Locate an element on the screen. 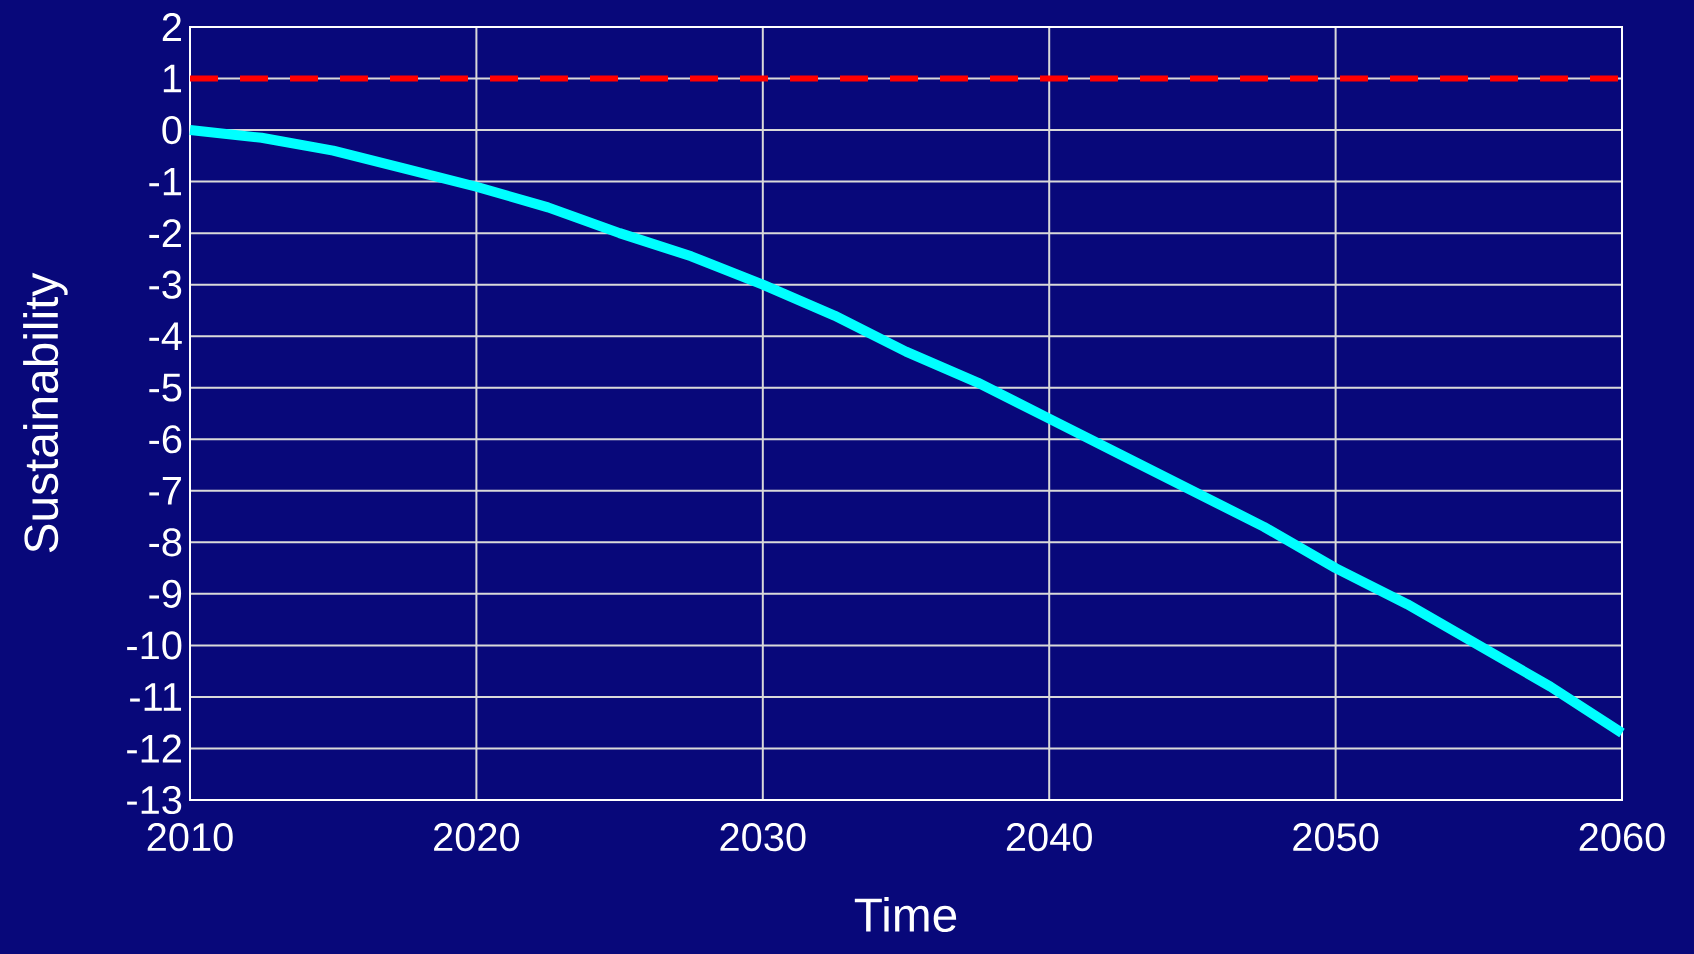  x-tick-label: 2010 is located at coordinates (190, 837).